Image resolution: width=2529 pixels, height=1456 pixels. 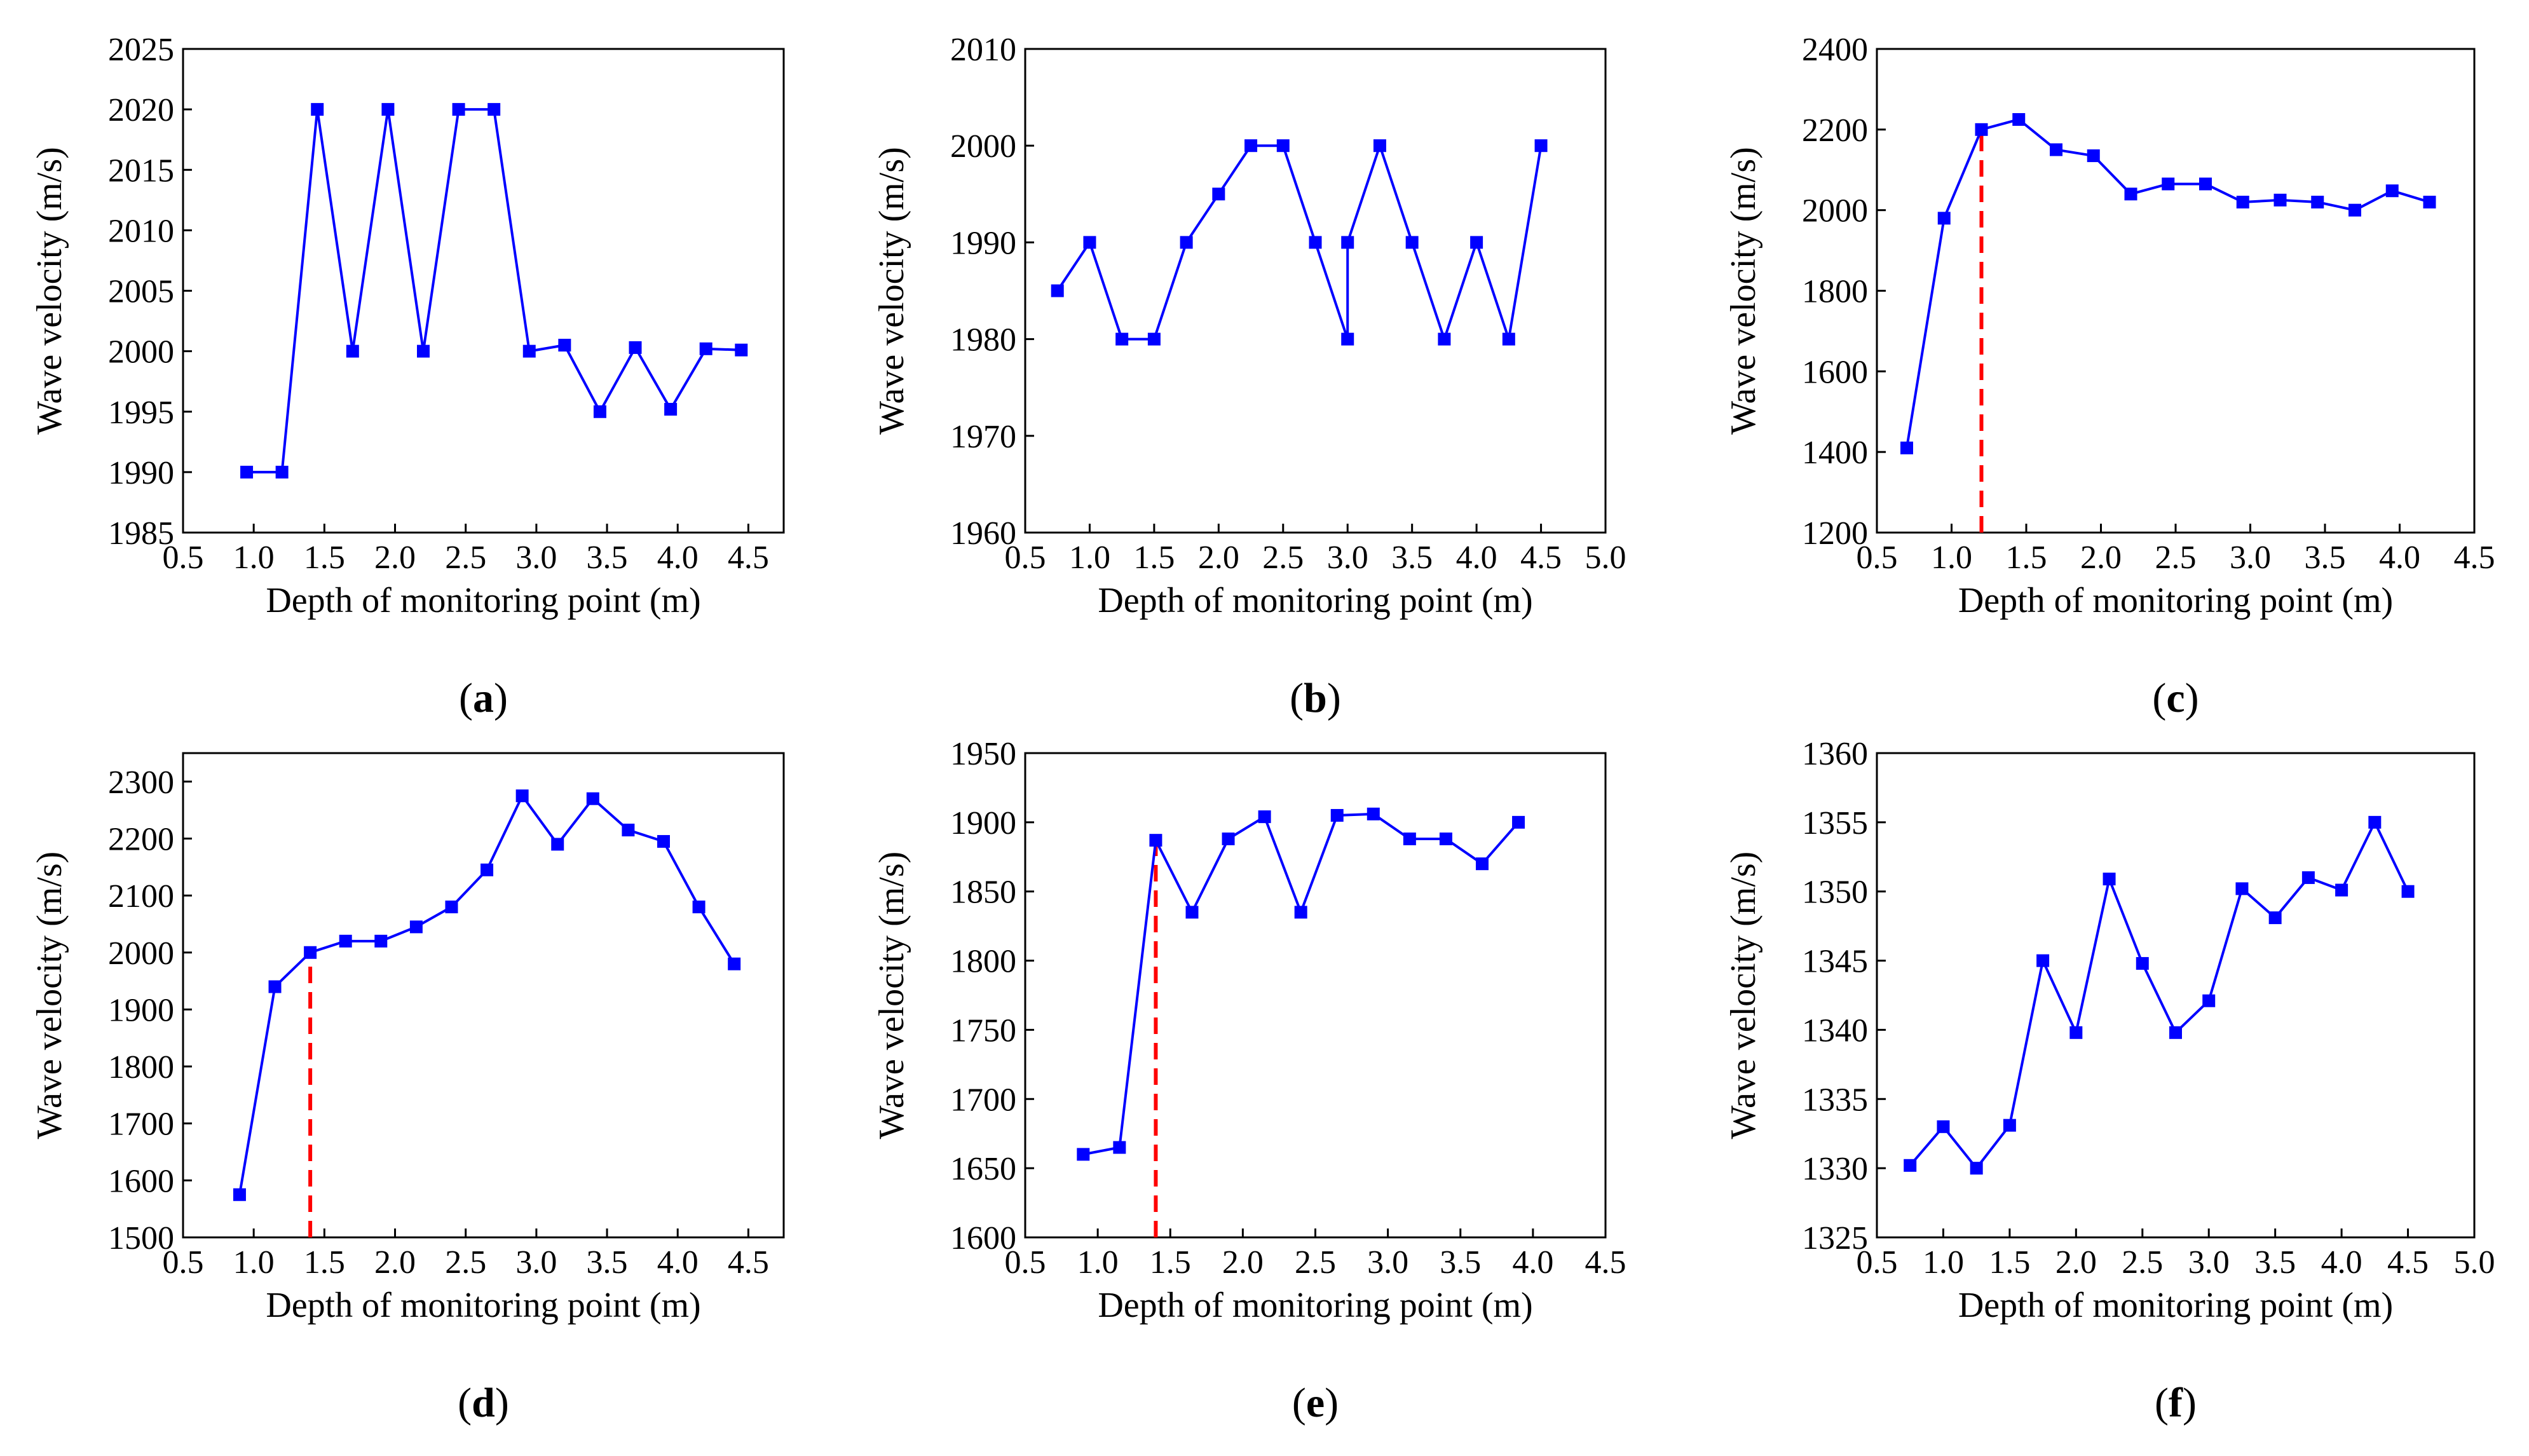 What do you see at coordinates (141, 171) in the screenshot?
I see `y-tick-label: 2015` at bounding box center [141, 171].